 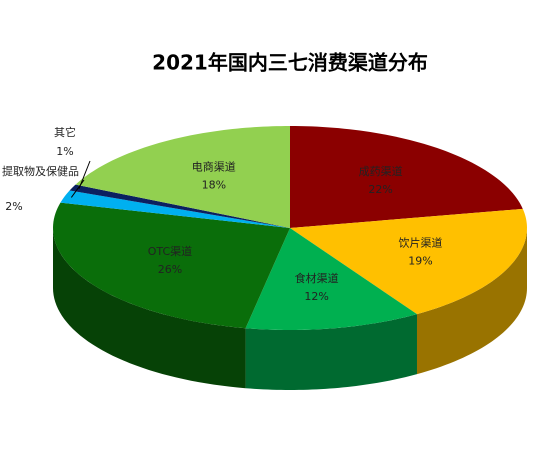 I want to click on value-label: 22%, so click(x=380, y=189).